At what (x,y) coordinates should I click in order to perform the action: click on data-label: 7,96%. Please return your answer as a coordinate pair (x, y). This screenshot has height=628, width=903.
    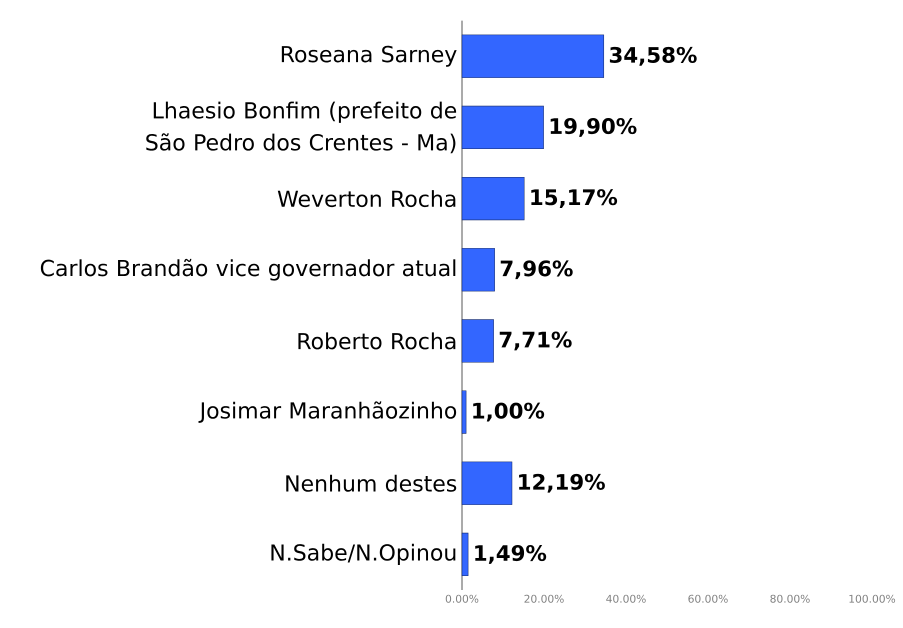
    Looking at the image, I should click on (536, 270).